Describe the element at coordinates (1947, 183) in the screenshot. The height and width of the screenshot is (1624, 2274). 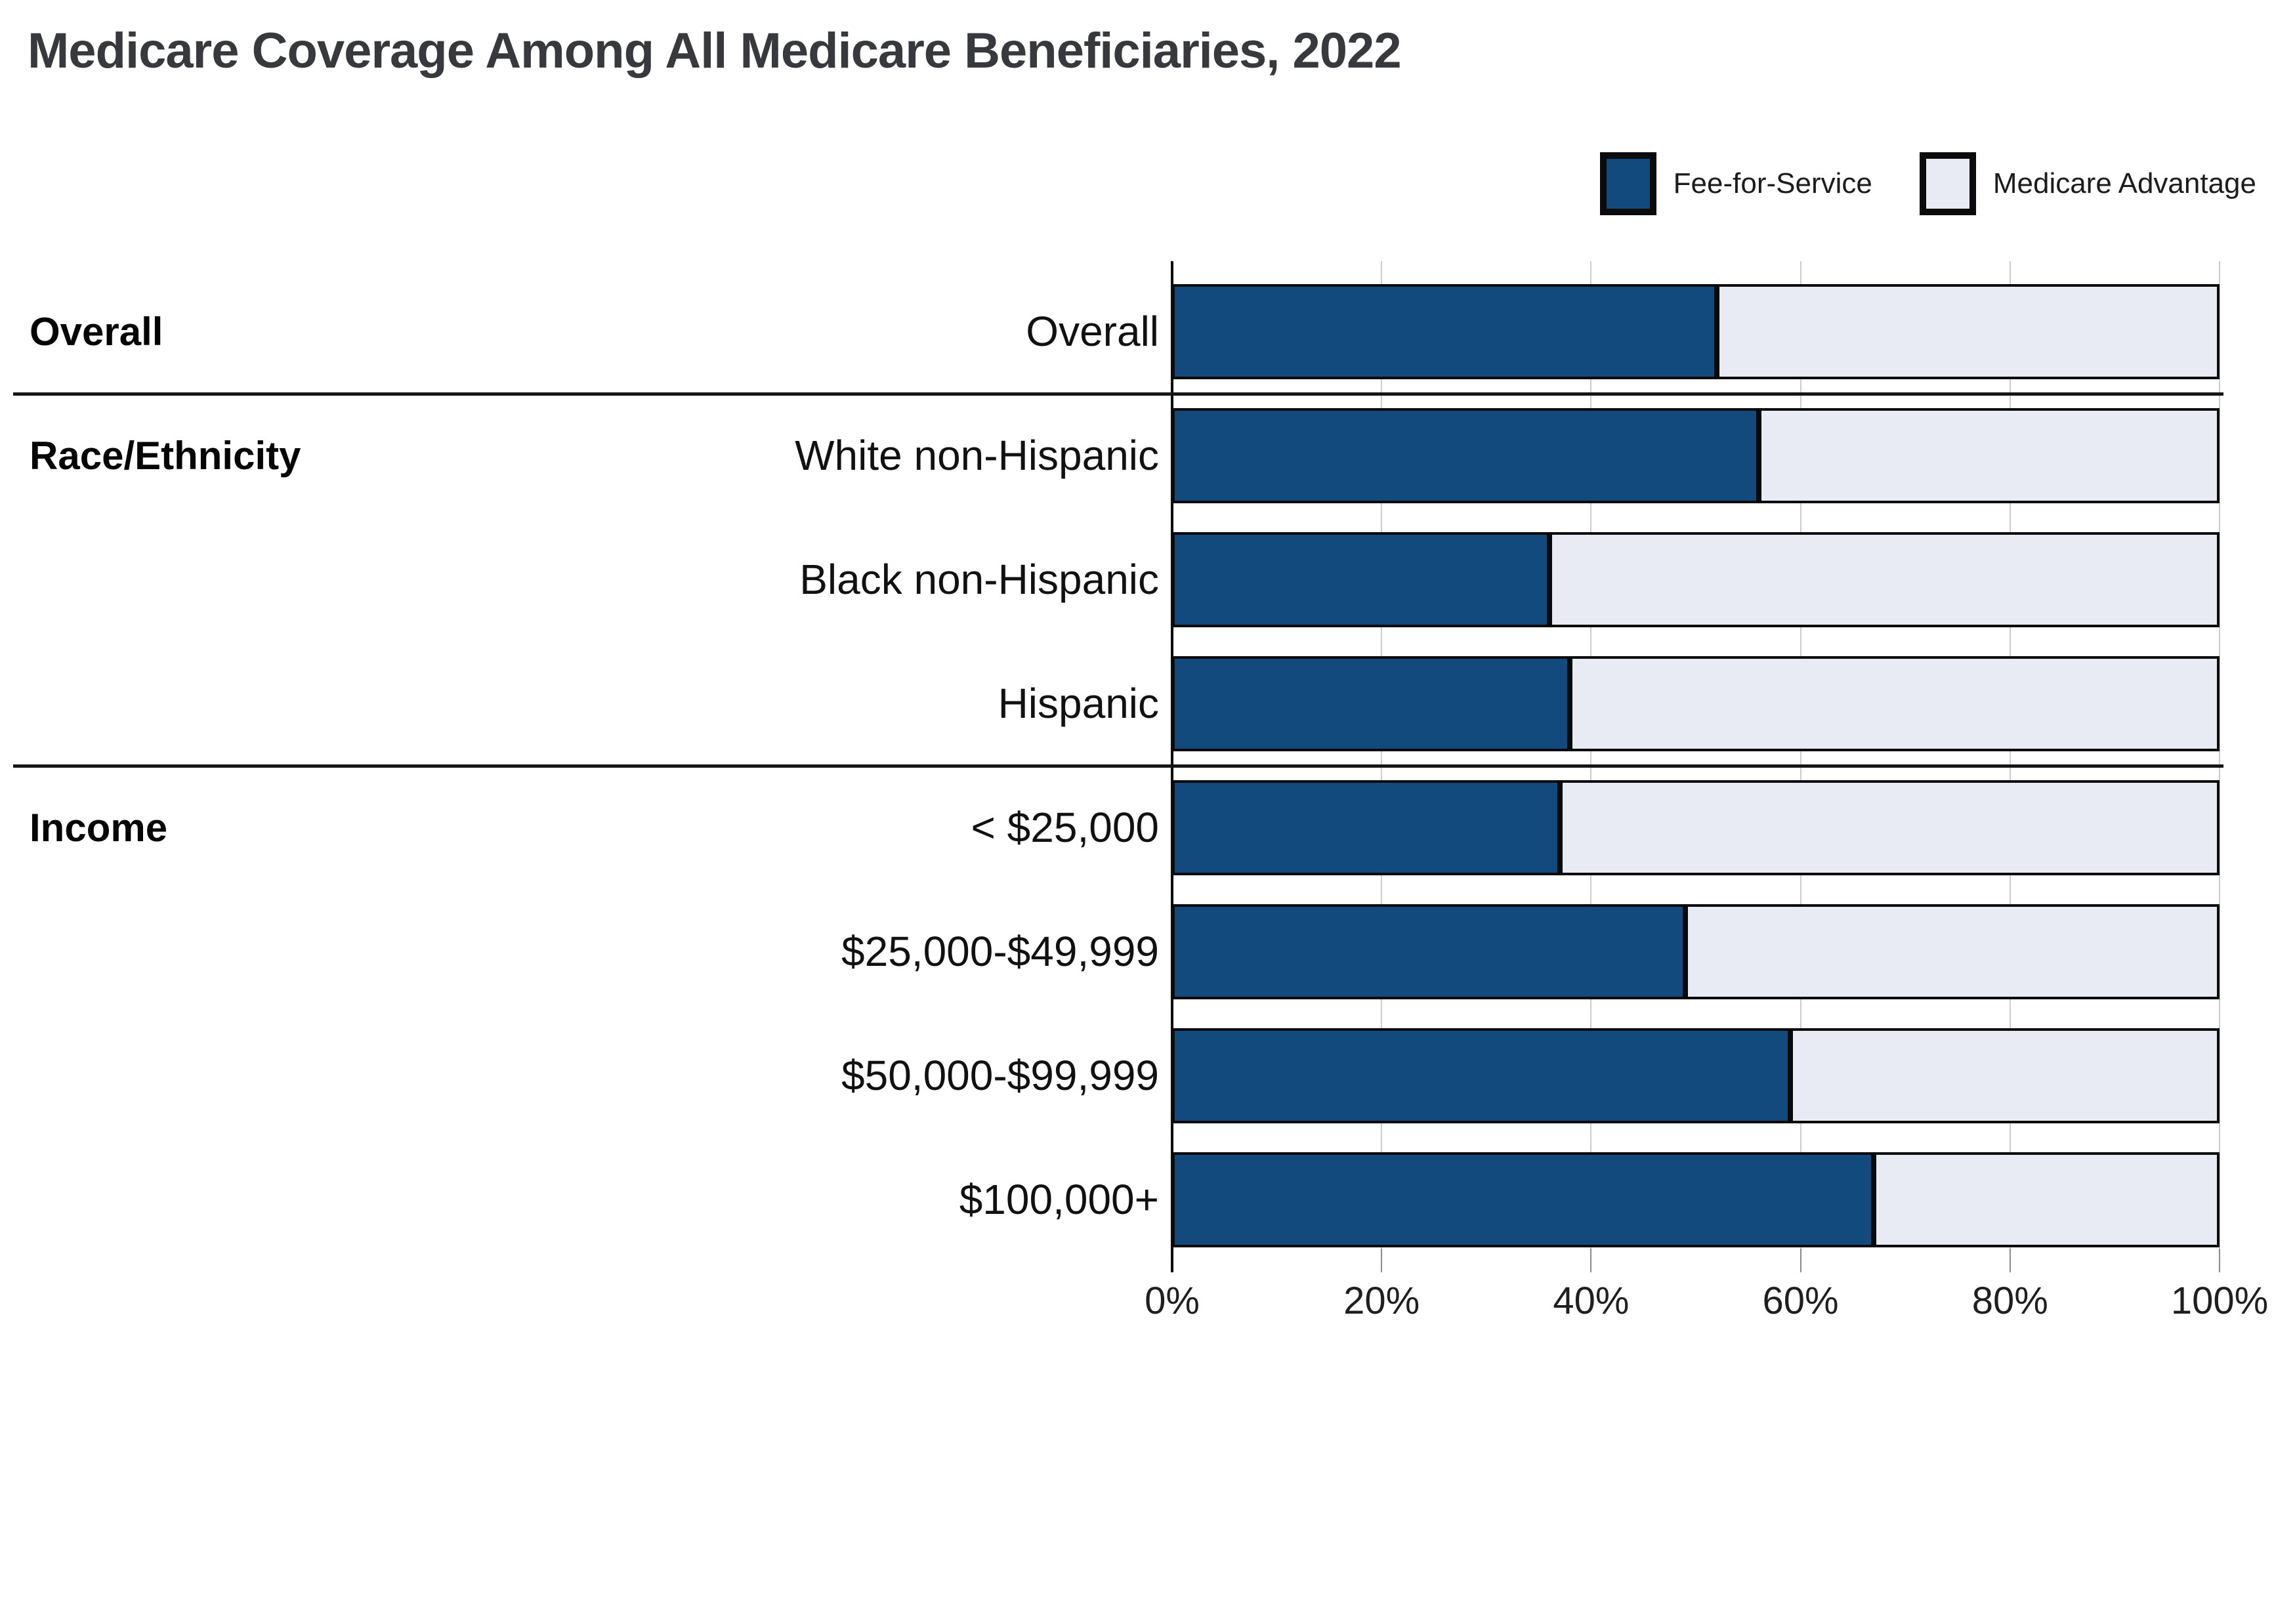
I see `legend-swatch-medicare-advantage` at that location.